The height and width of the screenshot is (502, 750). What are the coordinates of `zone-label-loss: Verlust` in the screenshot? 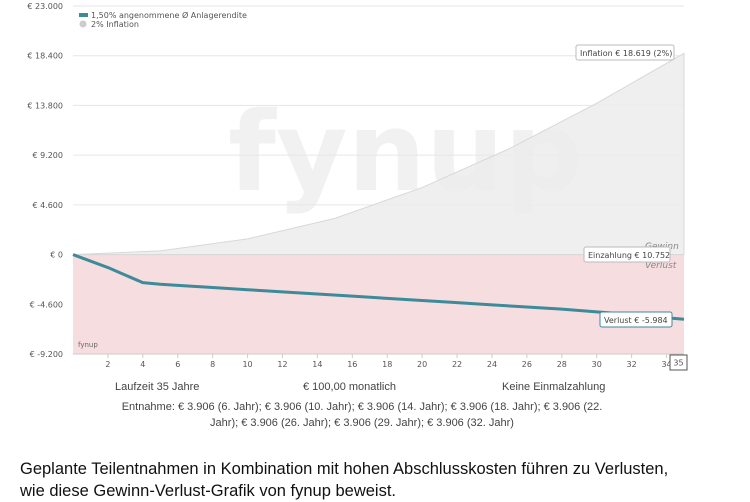 It's located at (661, 266).